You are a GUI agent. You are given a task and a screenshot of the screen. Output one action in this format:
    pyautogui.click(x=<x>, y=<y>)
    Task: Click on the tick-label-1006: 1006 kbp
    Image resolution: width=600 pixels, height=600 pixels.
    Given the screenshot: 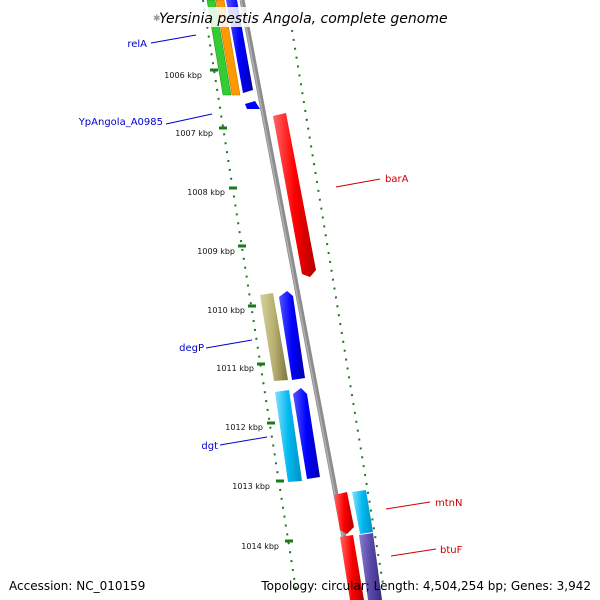 What is the action you would take?
    pyautogui.click(x=183, y=75)
    